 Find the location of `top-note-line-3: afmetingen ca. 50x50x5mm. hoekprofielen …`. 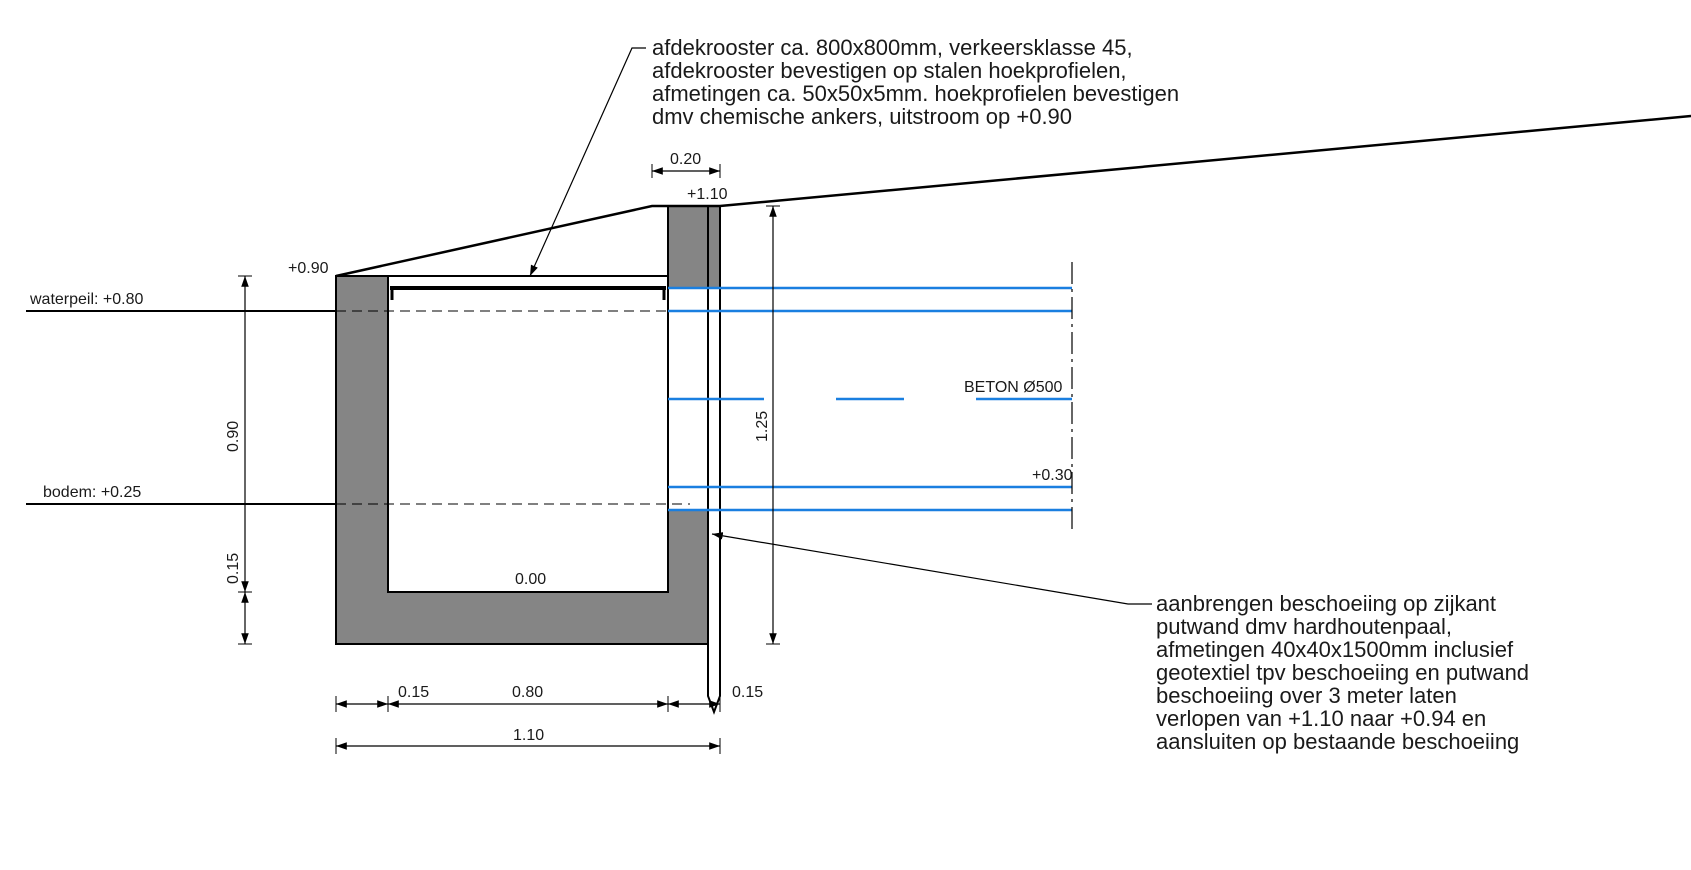

top-note-line-3: afmetingen ca. 50x50x5mm. hoekprofielen … is located at coordinates (915, 93).